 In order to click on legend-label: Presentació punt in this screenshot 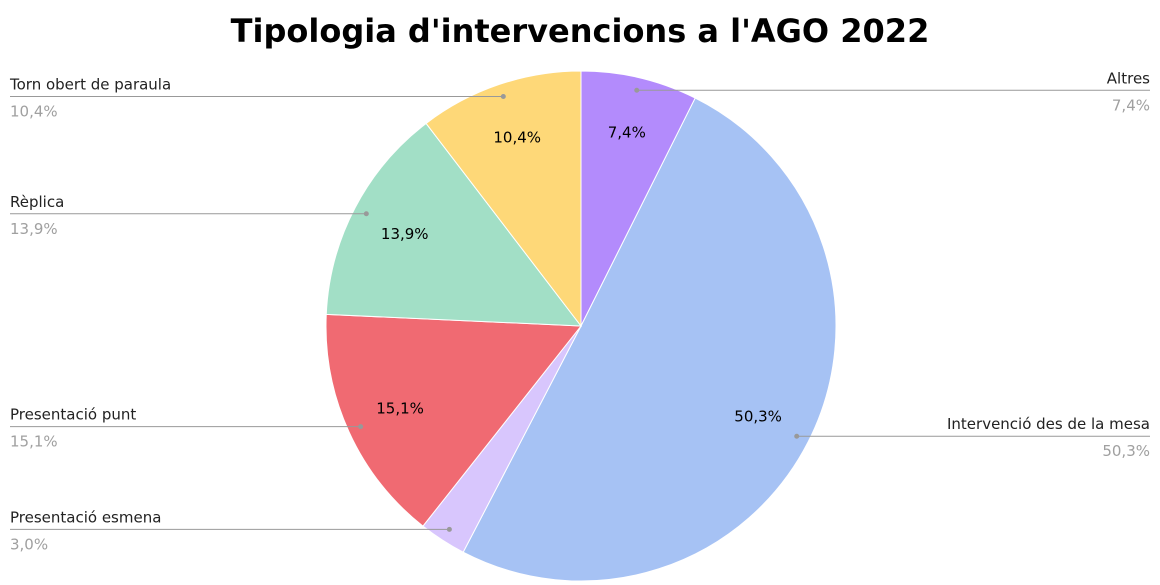, I will do `click(73, 415)`.